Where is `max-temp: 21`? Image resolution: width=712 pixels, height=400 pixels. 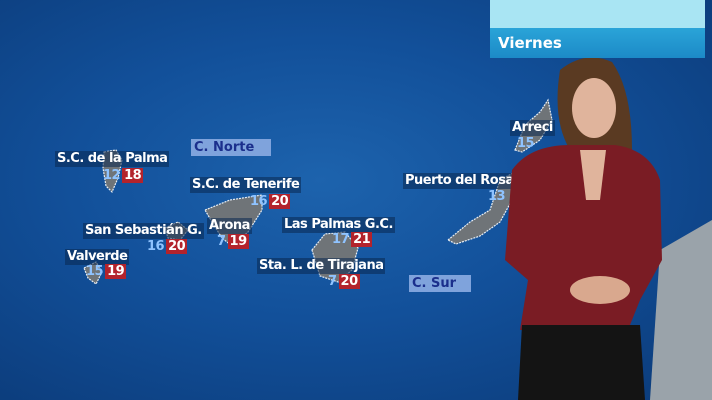 max-temp: 21 is located at coordinates (362, 239).